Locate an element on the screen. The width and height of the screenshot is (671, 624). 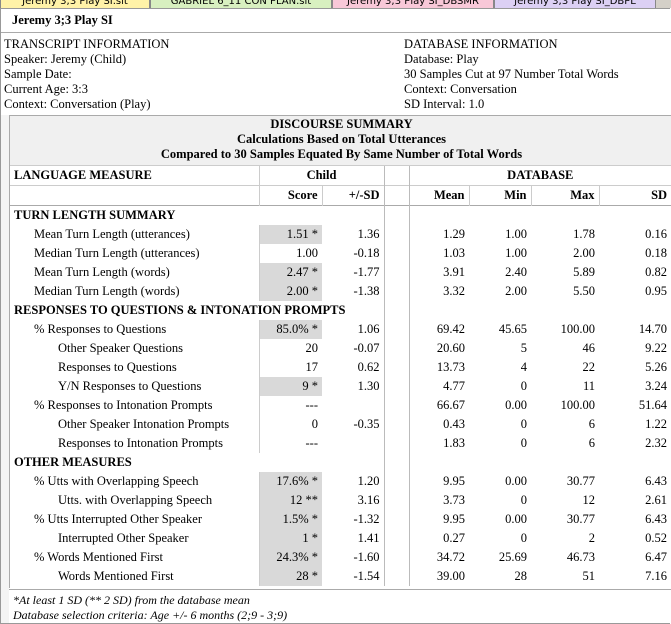
value-cell: 0.52 is located at coordinates (656, 538).